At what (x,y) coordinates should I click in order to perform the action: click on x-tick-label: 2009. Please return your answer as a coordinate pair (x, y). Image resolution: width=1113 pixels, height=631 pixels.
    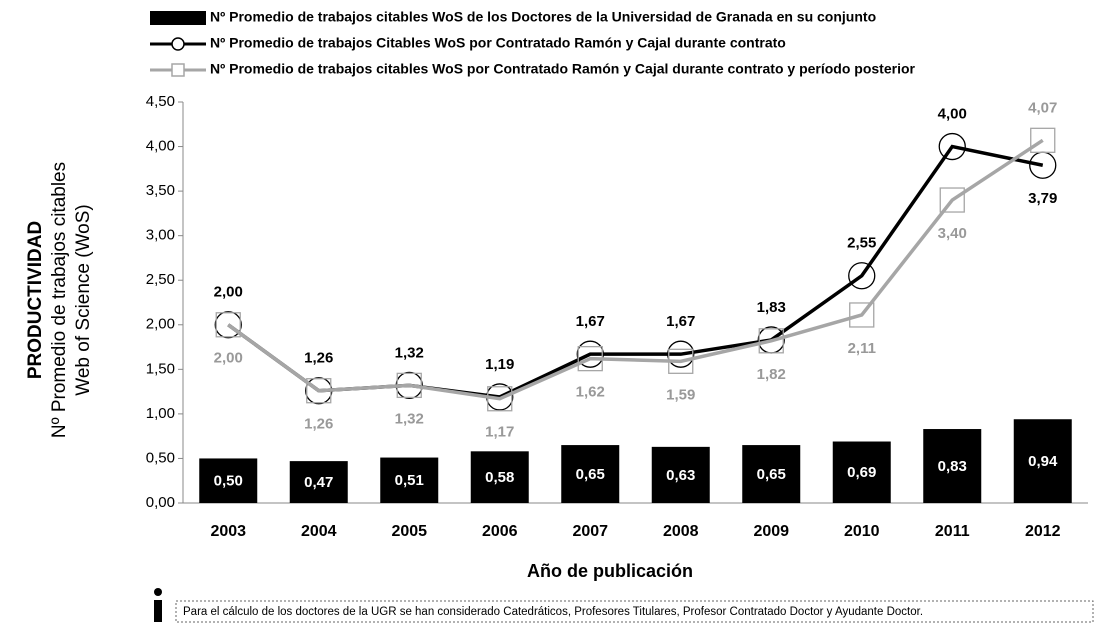
    Looking at the image, I should click on (771, 531).